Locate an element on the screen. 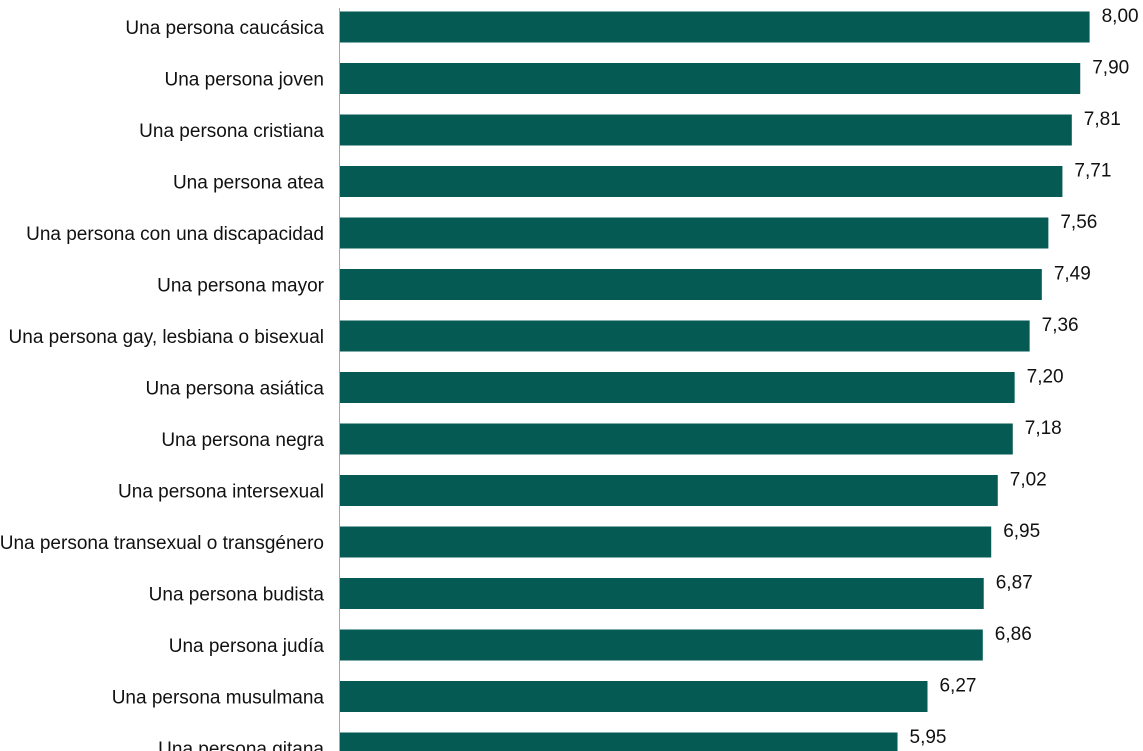  value-label: 6,27 is located at coordinates (957, 686).